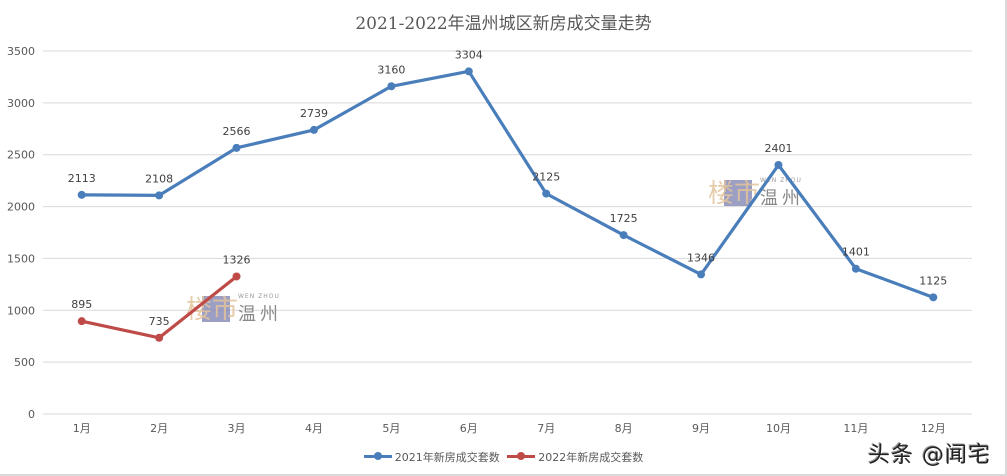 Image resolution: width=1007 pixels, height=476 pixels. Describe the element at coordinates (21, 103) in the screenshot. I see `y-tick-label: 3000` at that location.